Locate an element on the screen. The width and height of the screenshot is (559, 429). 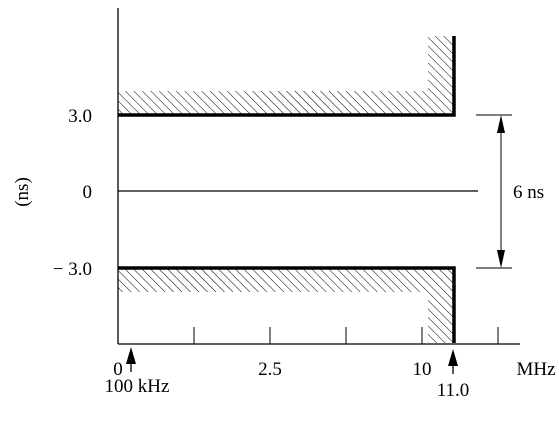
upper-limit-line is located at coordinates (287, 76).